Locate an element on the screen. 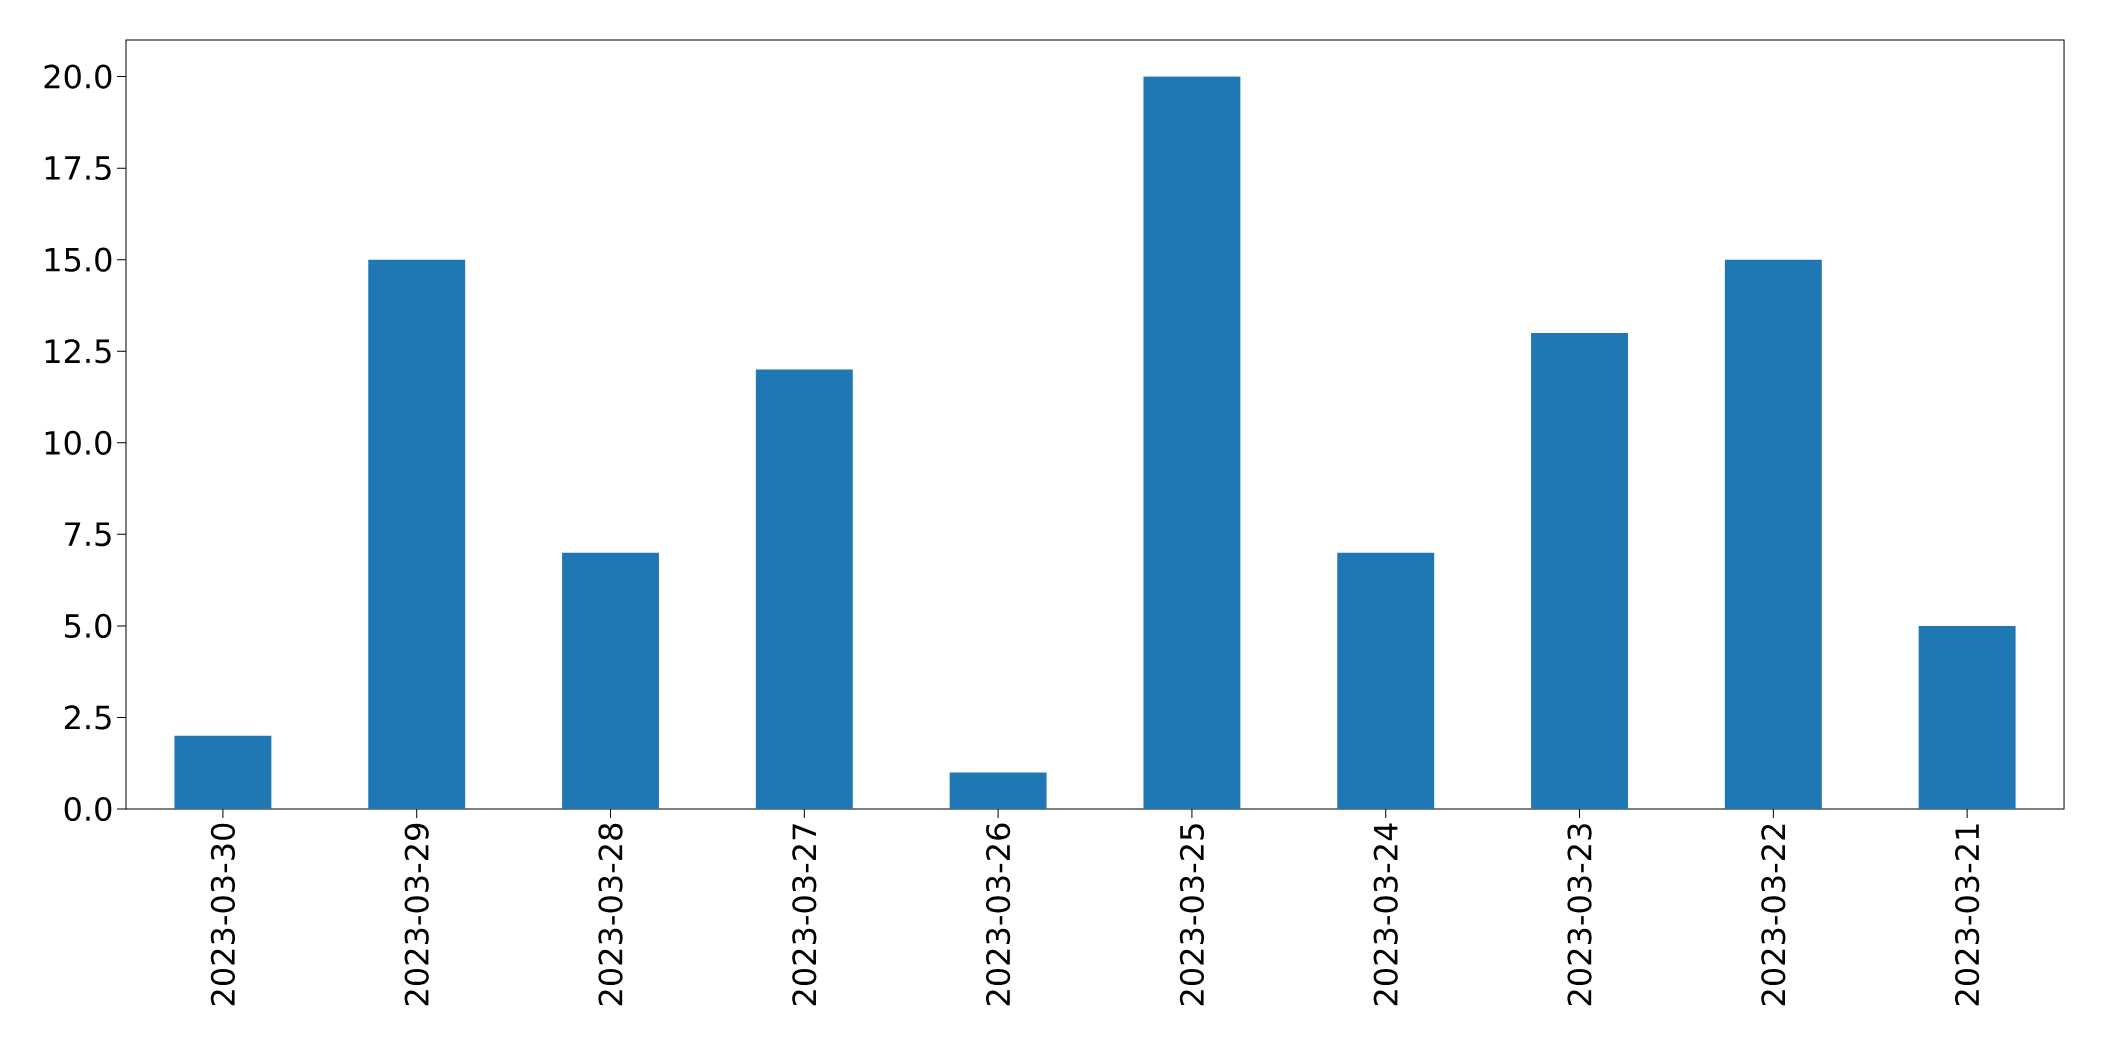  y-tick-label: 12.5 is located at coordinates (78, 351).